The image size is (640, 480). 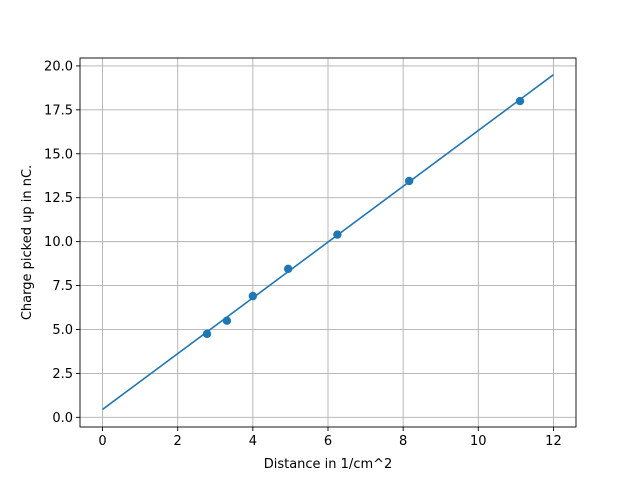 I want to click on y-tick-label: 10.0, so click(x=58, y=242).